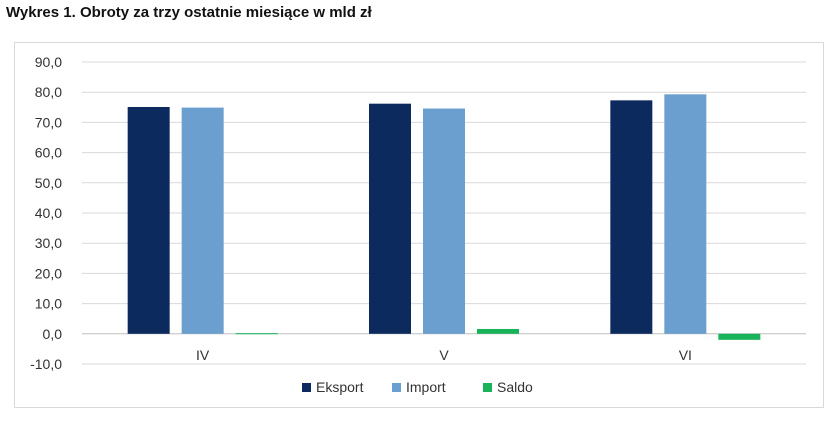 The height and width of the screenshot is (423, 830). Describe the element at coordinates (340, 387) in the screenshot. I see `legend-label-eksport: Eksport` at that location.